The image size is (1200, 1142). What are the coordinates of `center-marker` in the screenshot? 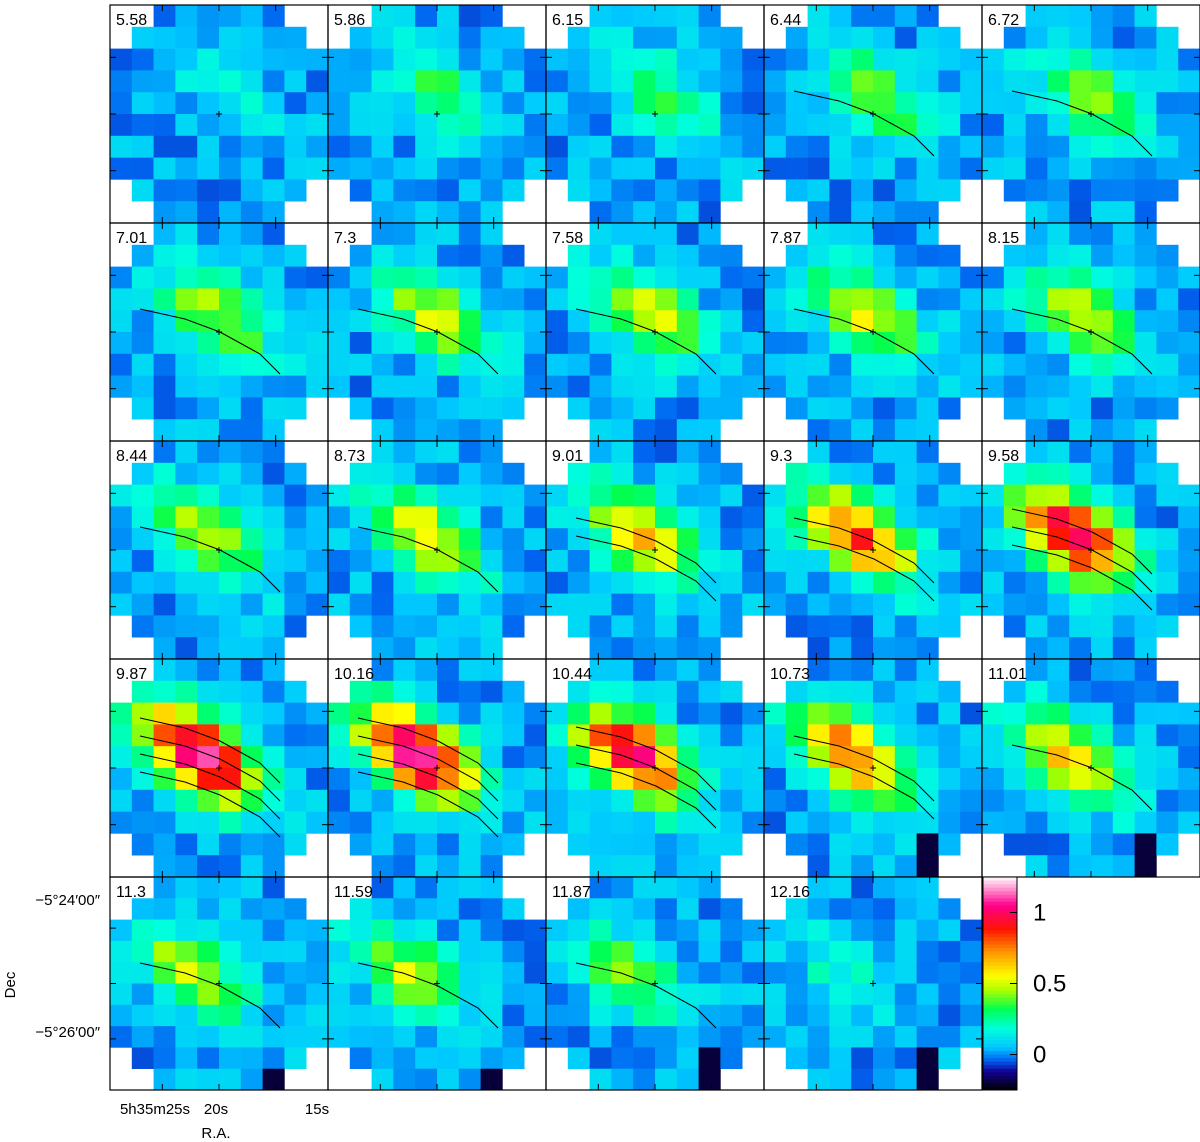 It's located at (873, 550).